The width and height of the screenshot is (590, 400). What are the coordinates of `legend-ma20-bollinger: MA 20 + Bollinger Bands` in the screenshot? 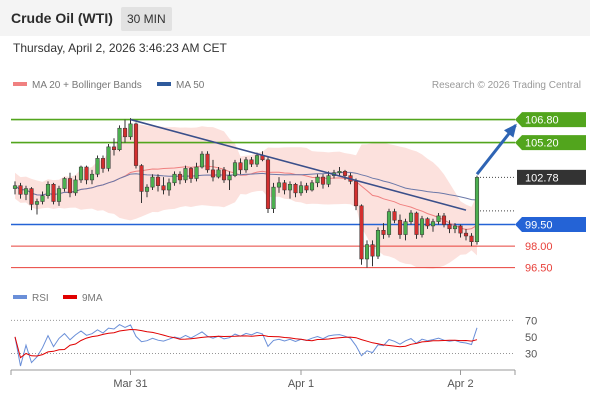 It's located at (77, 85).